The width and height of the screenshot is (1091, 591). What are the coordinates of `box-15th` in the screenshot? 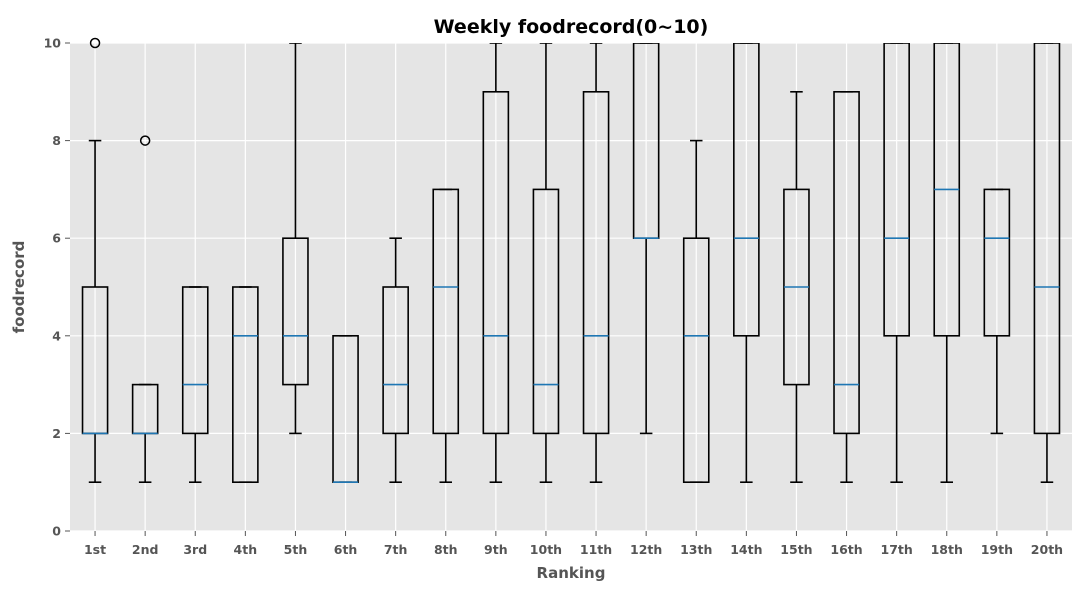 It's located at (796, 287).